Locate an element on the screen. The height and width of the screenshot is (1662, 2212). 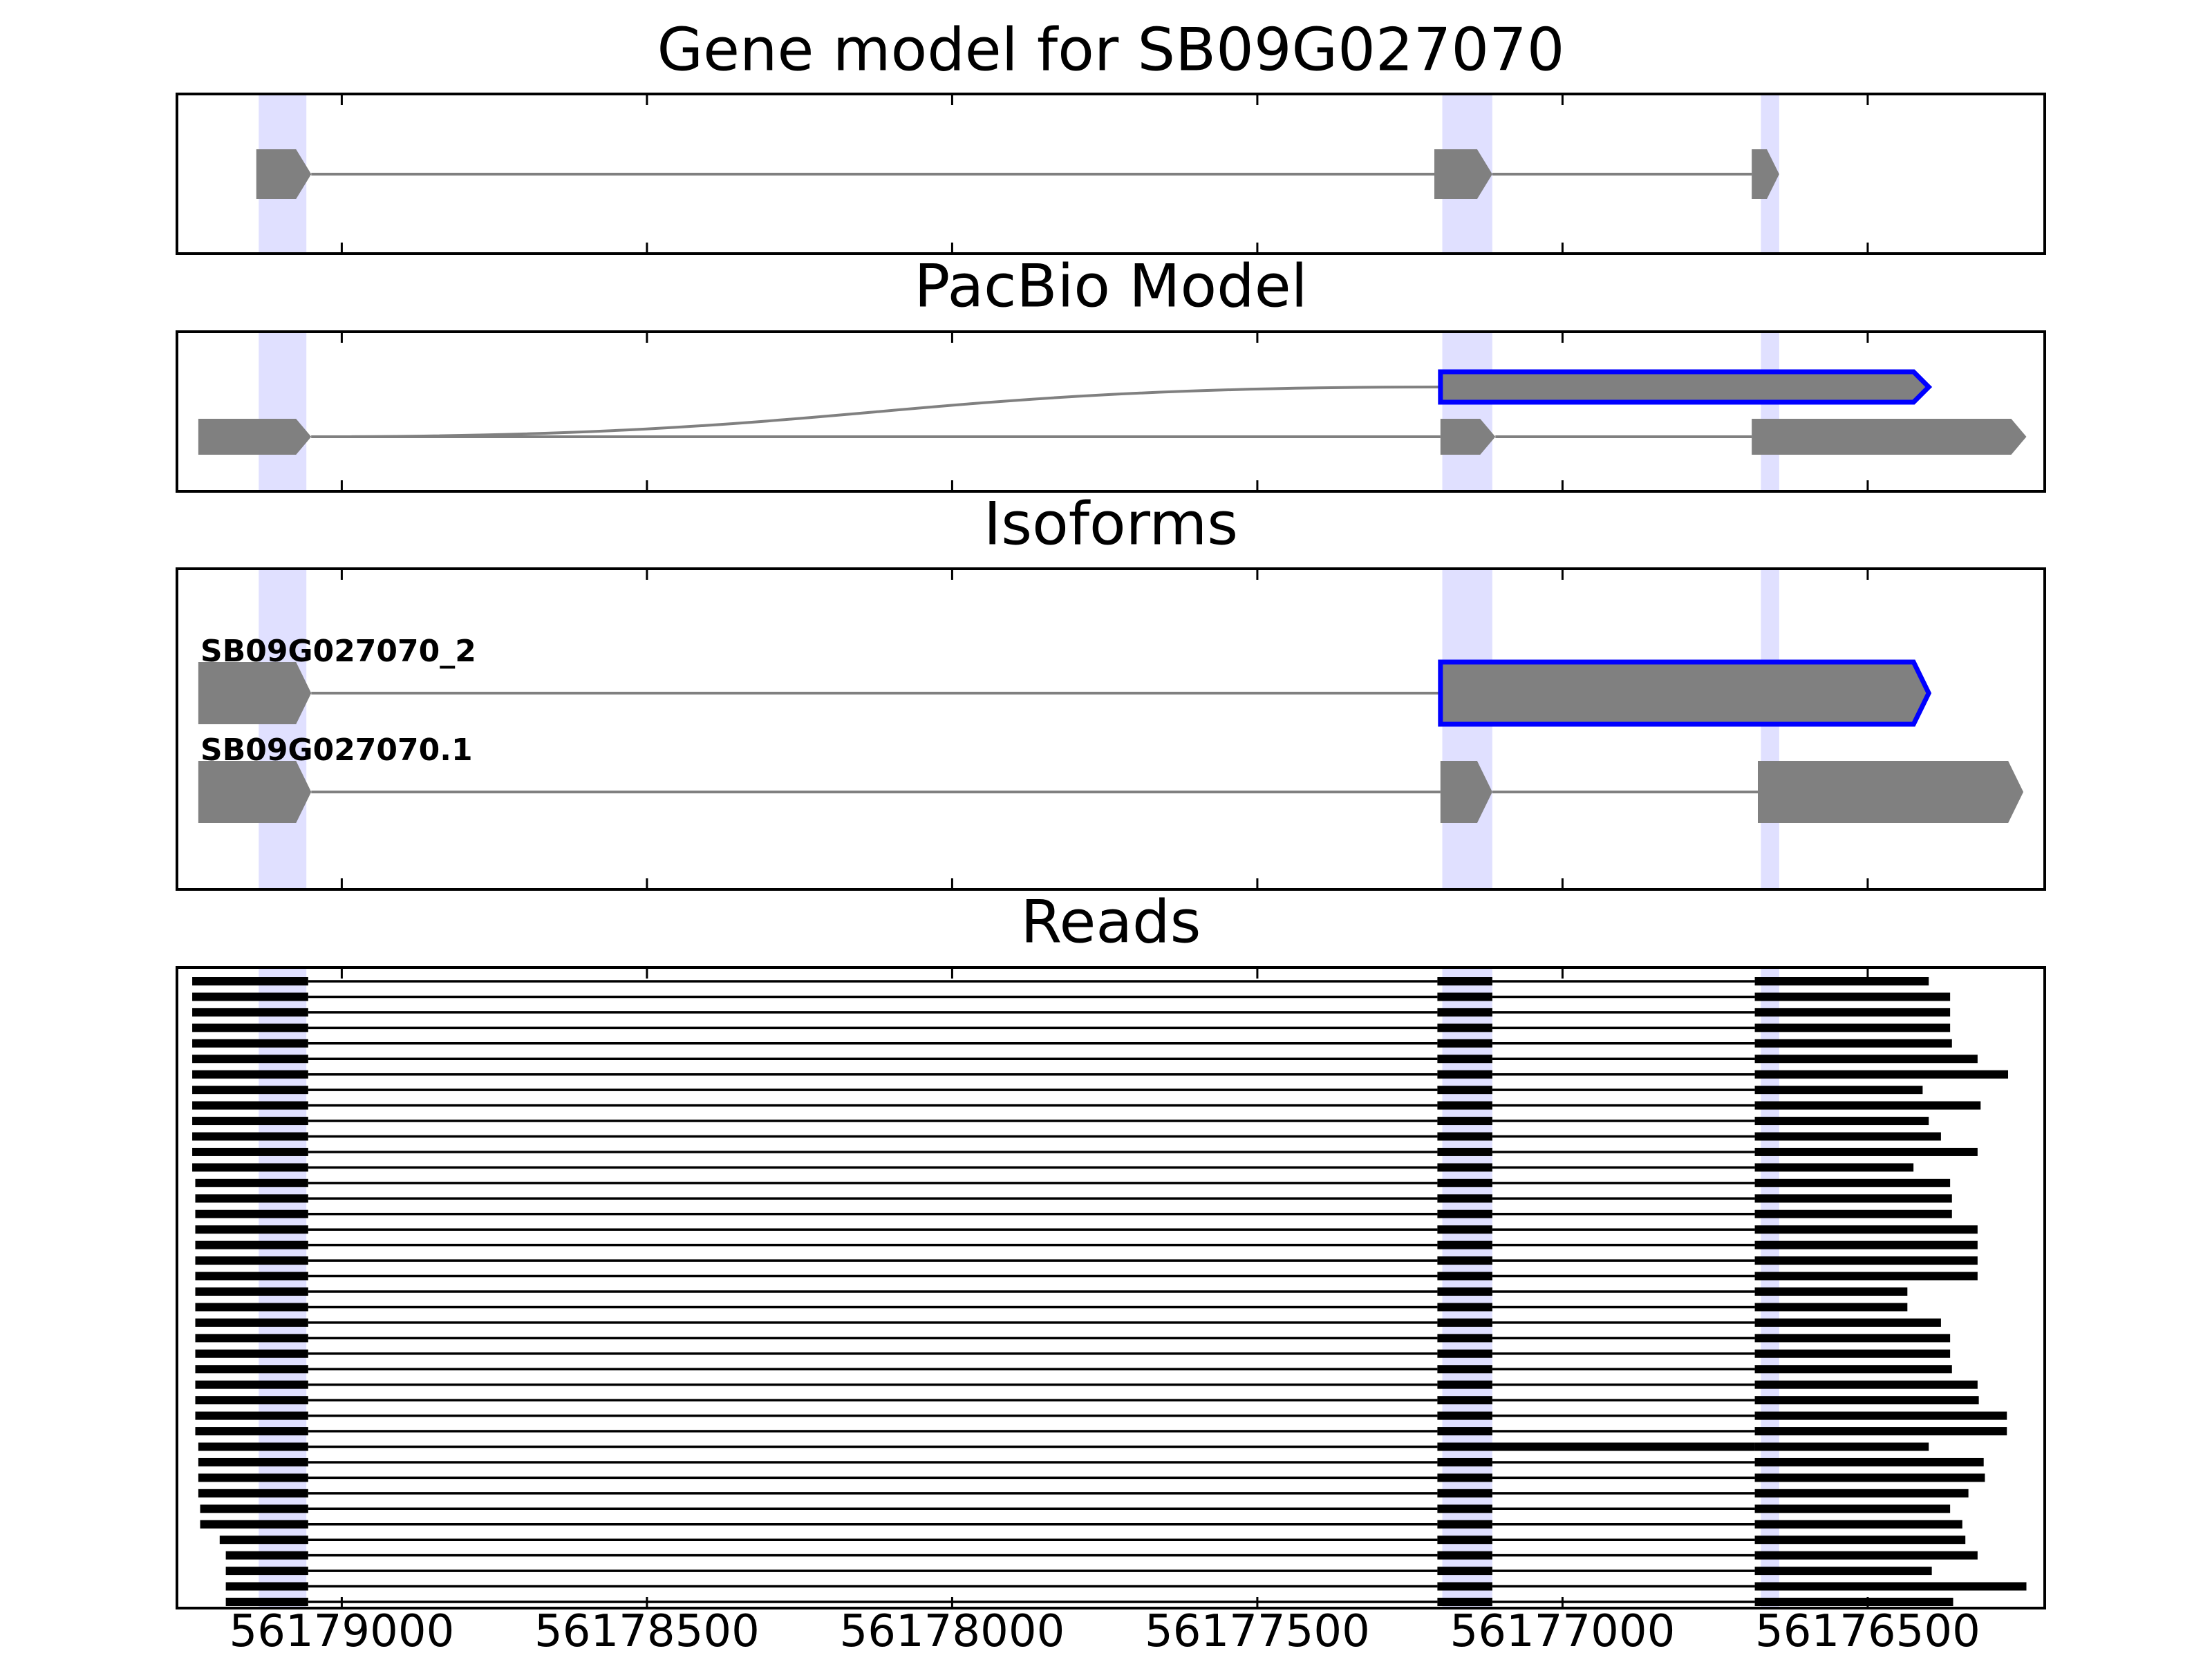
transcript is located at coordinates (1122, 404).